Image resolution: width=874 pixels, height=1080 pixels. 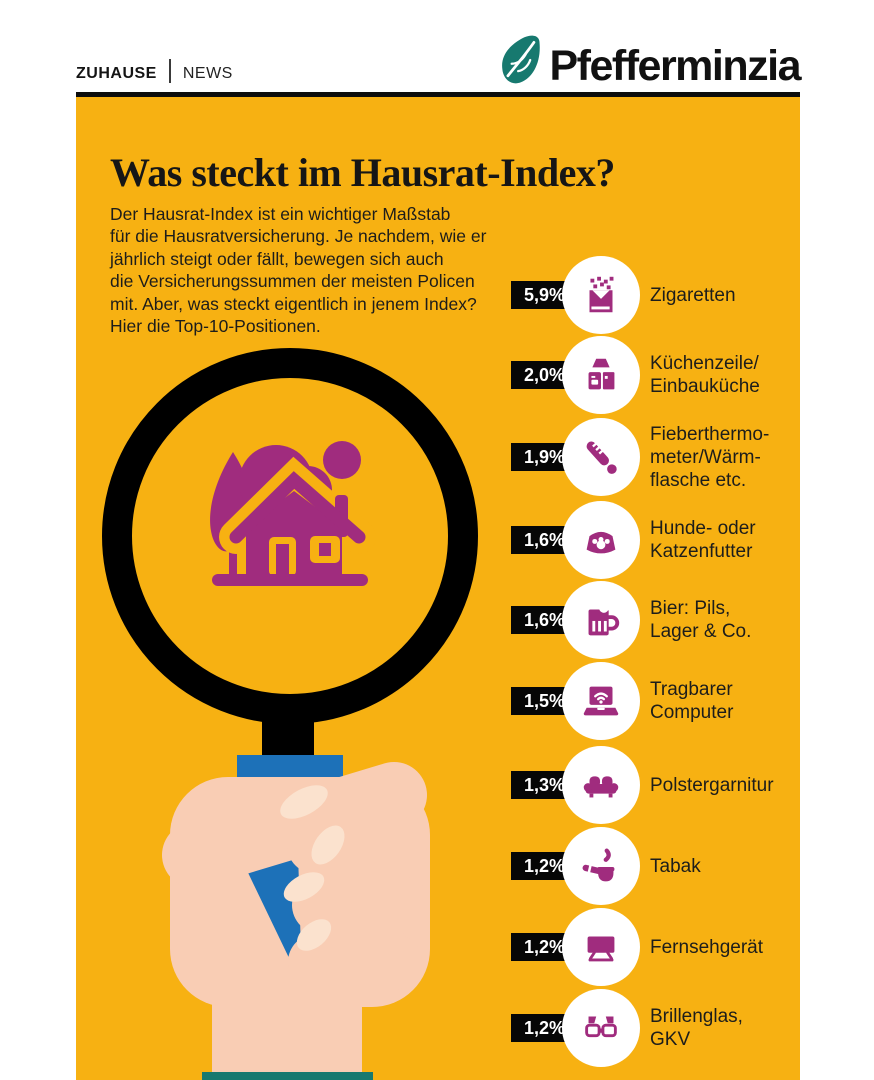 I want to click on bush-icon, so click(x=276, y=482).